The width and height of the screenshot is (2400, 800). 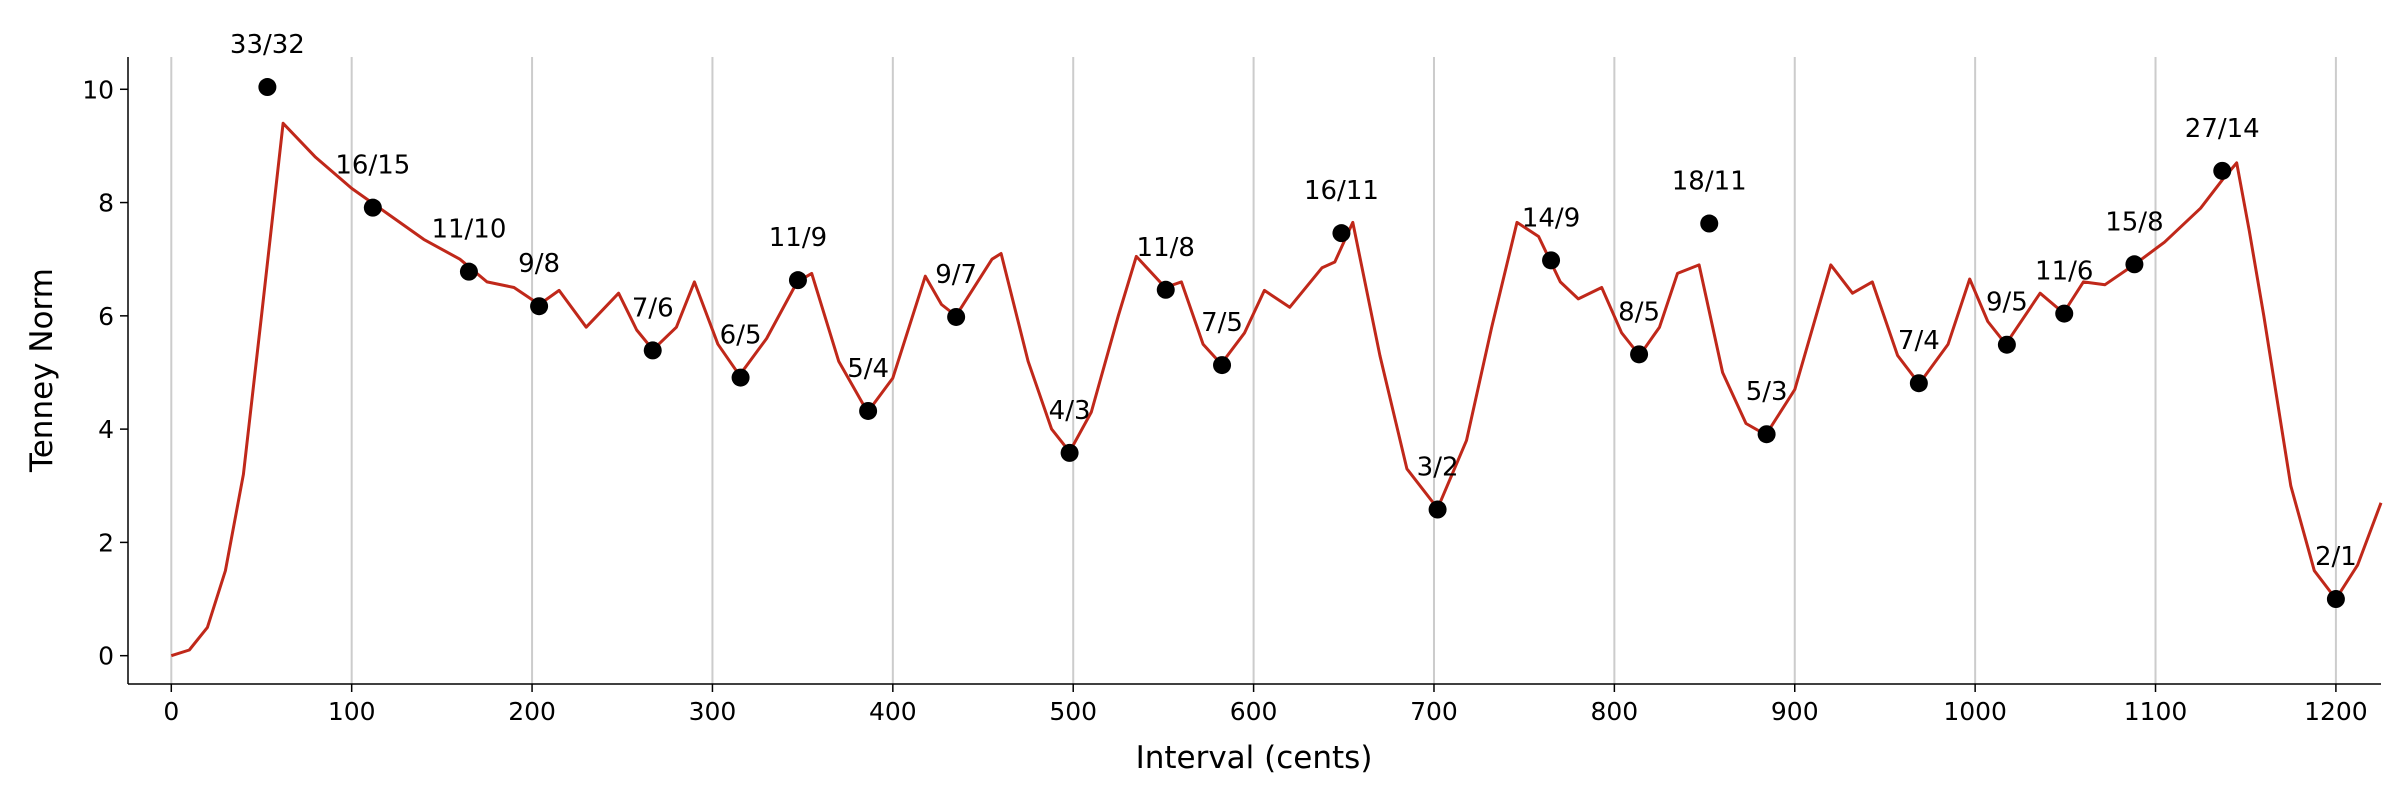 I want to click on point-label: 15/8, so click(x=2134, y=222).